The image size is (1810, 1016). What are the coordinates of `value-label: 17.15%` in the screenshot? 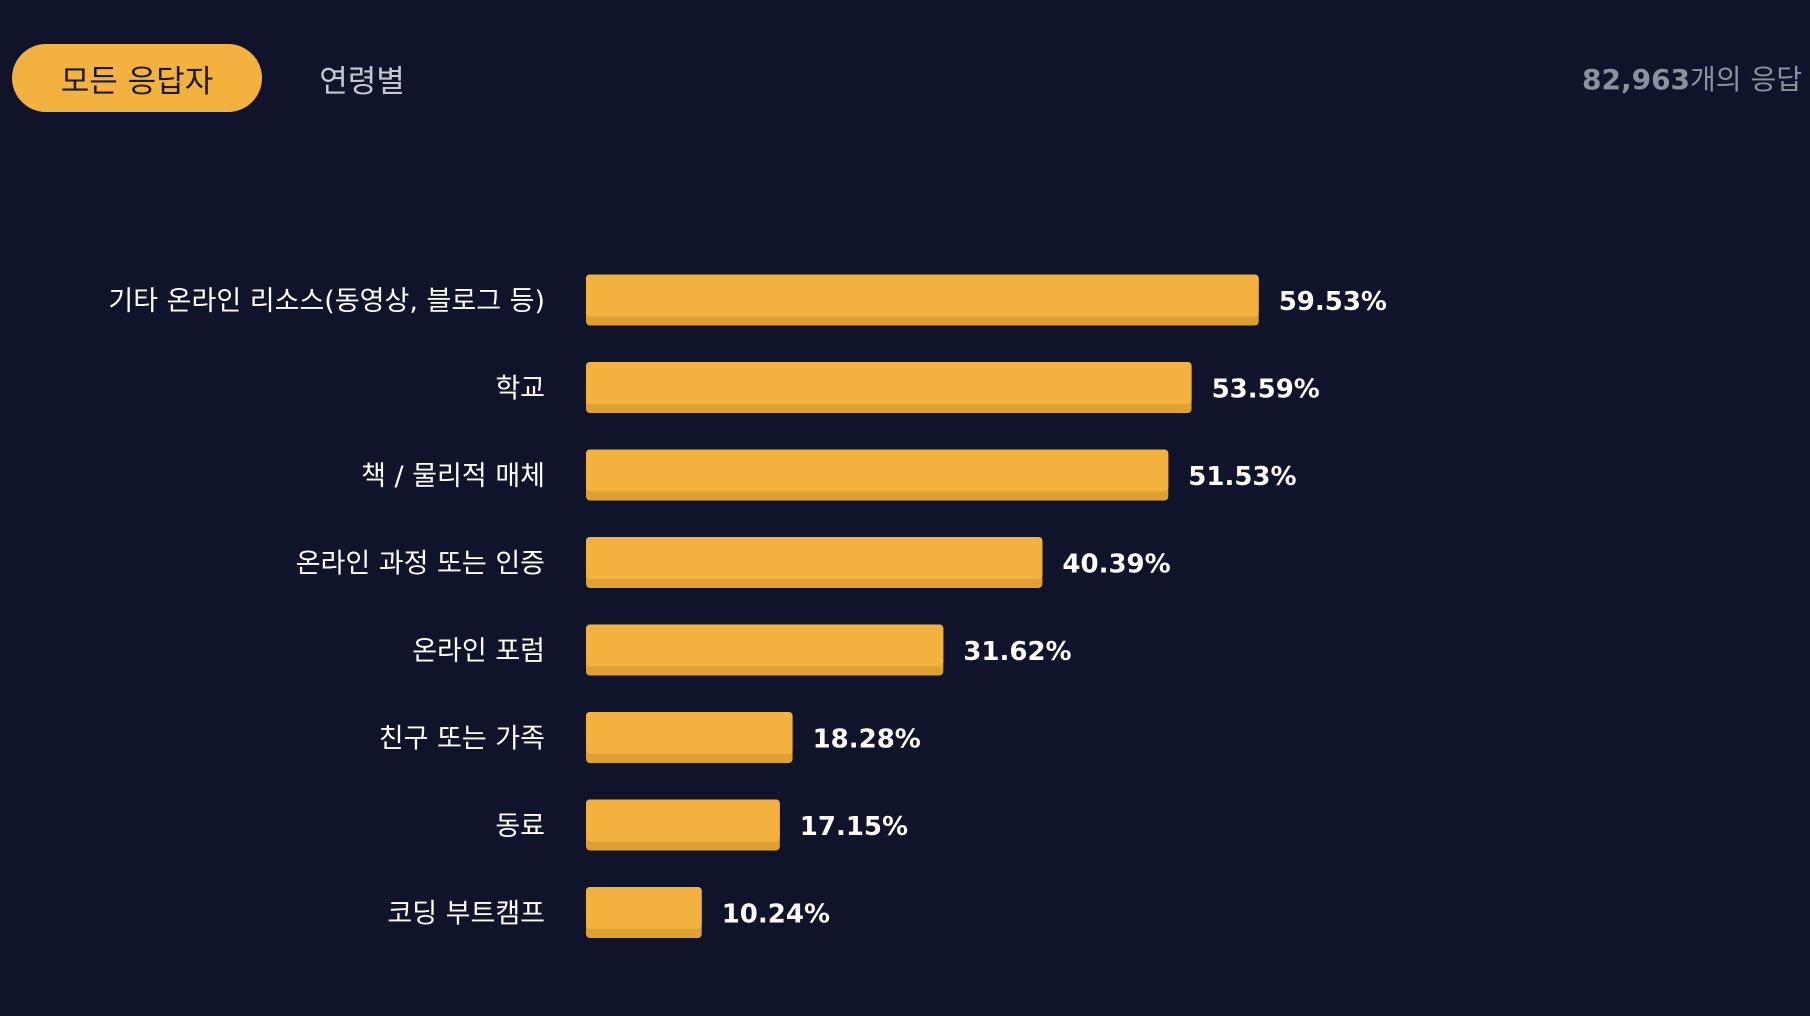 It's located at (854, 827).